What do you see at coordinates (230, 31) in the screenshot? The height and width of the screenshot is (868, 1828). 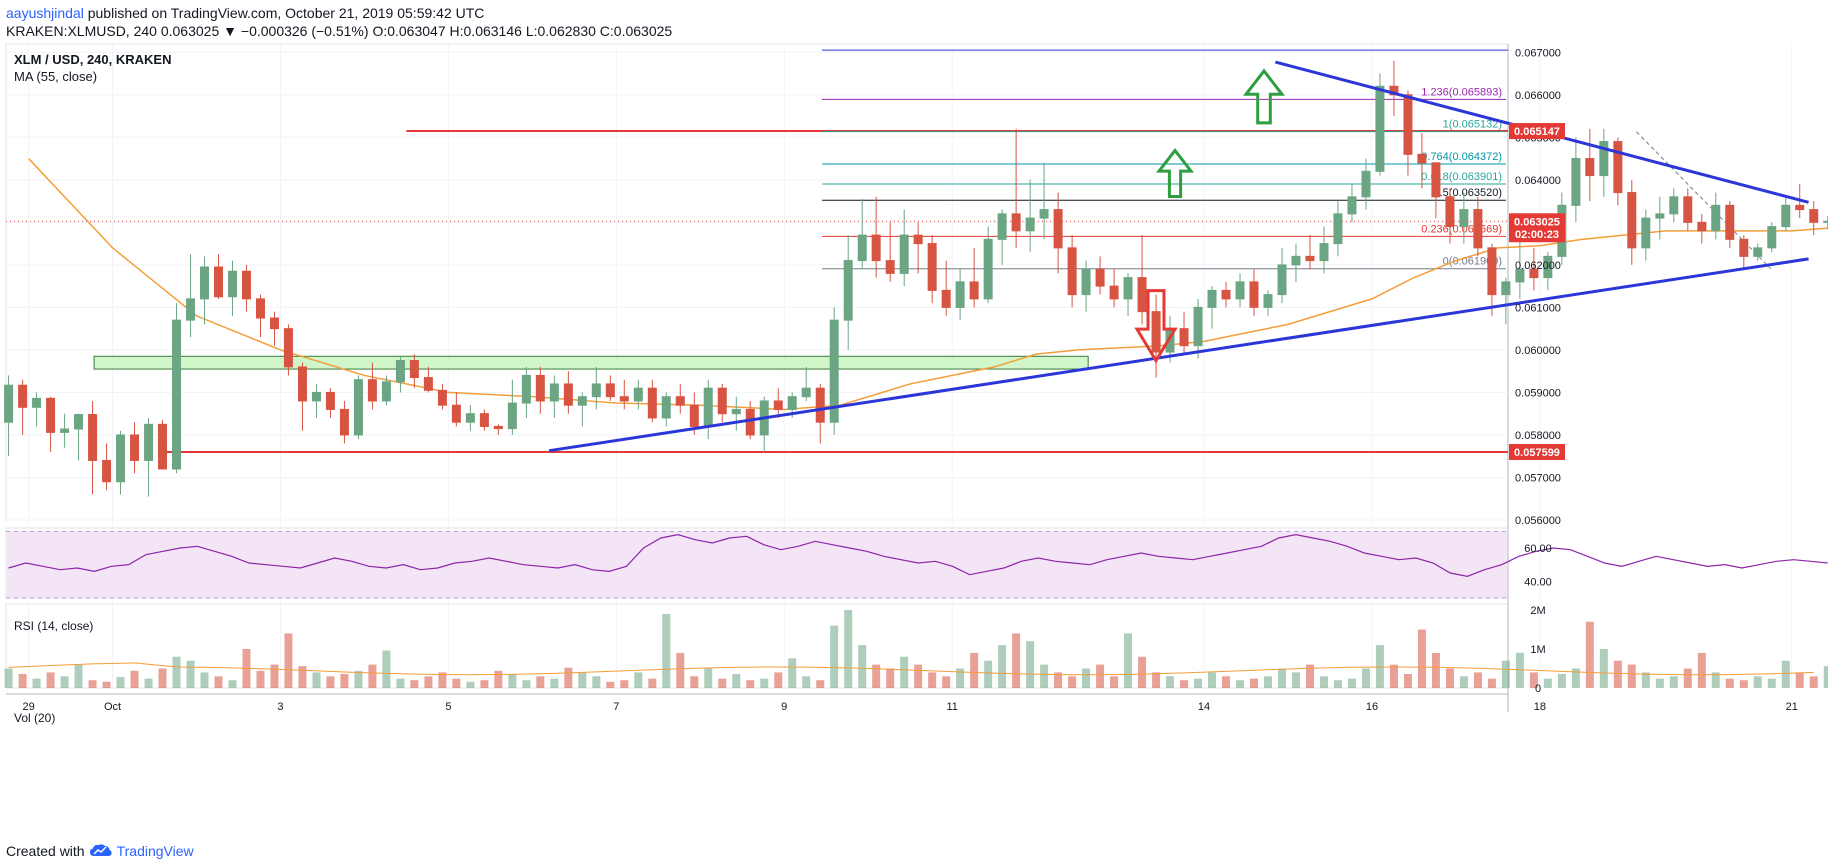 I see `change-arrow-icon: ▼` at bounding box center [230, 31].